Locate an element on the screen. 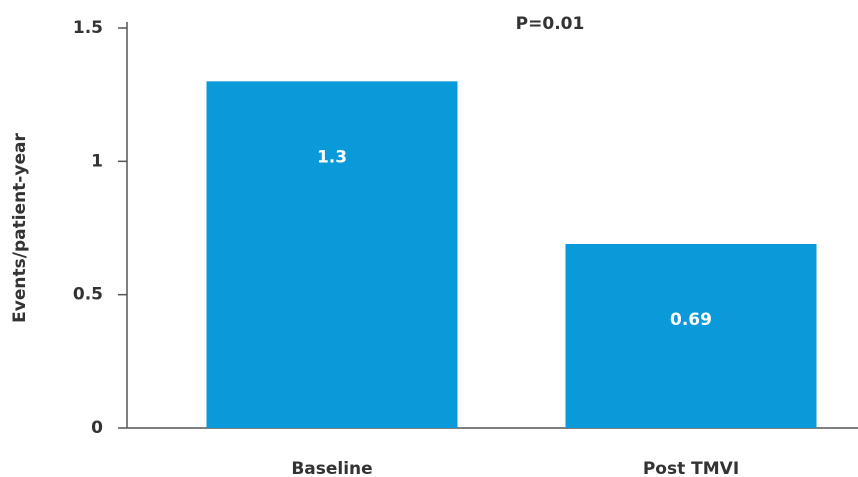  y-tick-label: 1.5 is located at coordinates (88, 28).